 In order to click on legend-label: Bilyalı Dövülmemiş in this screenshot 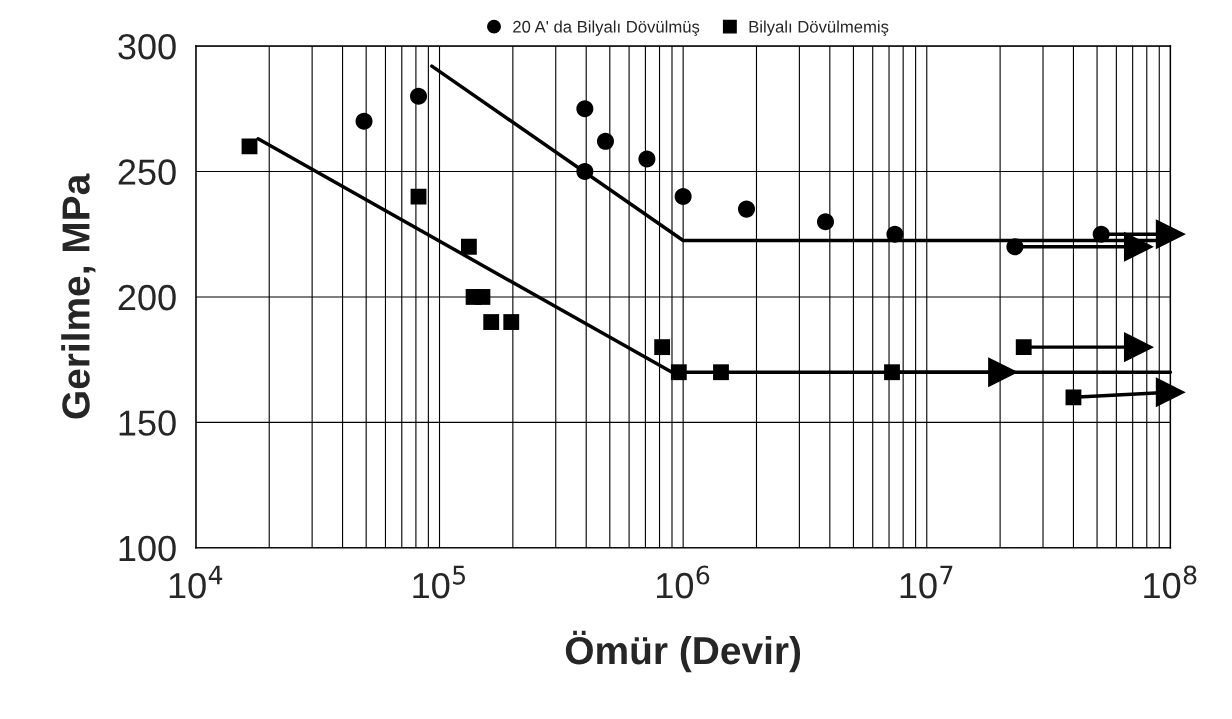, I will do `click(819, 28)`.